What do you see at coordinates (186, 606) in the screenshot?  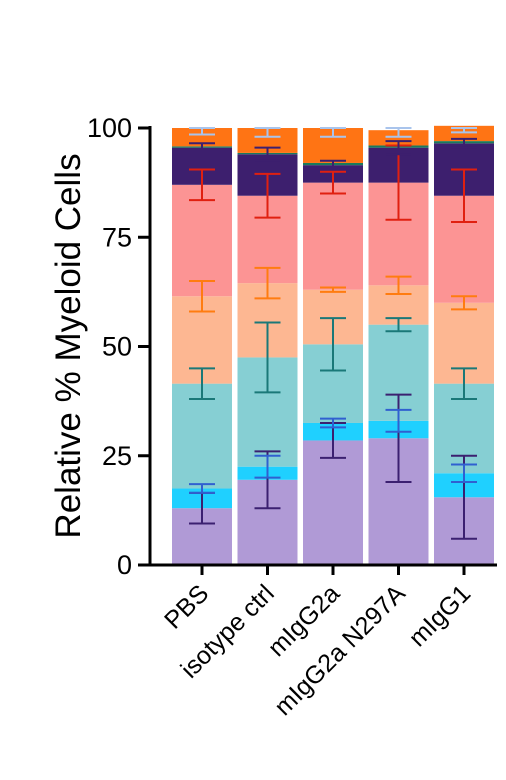 I see `x-tick-label: PBS` at bounding box center [186, 606].